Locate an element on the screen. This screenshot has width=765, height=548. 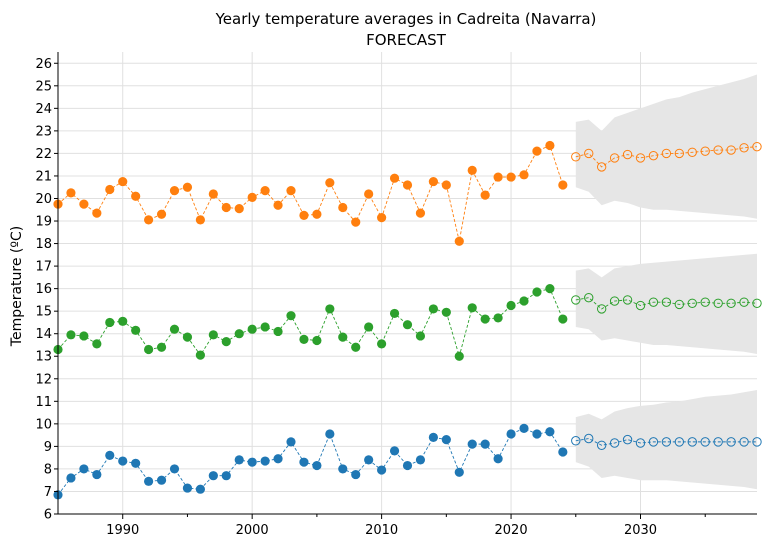
y-tick-label: 10 is located at coordinates (43, 424).